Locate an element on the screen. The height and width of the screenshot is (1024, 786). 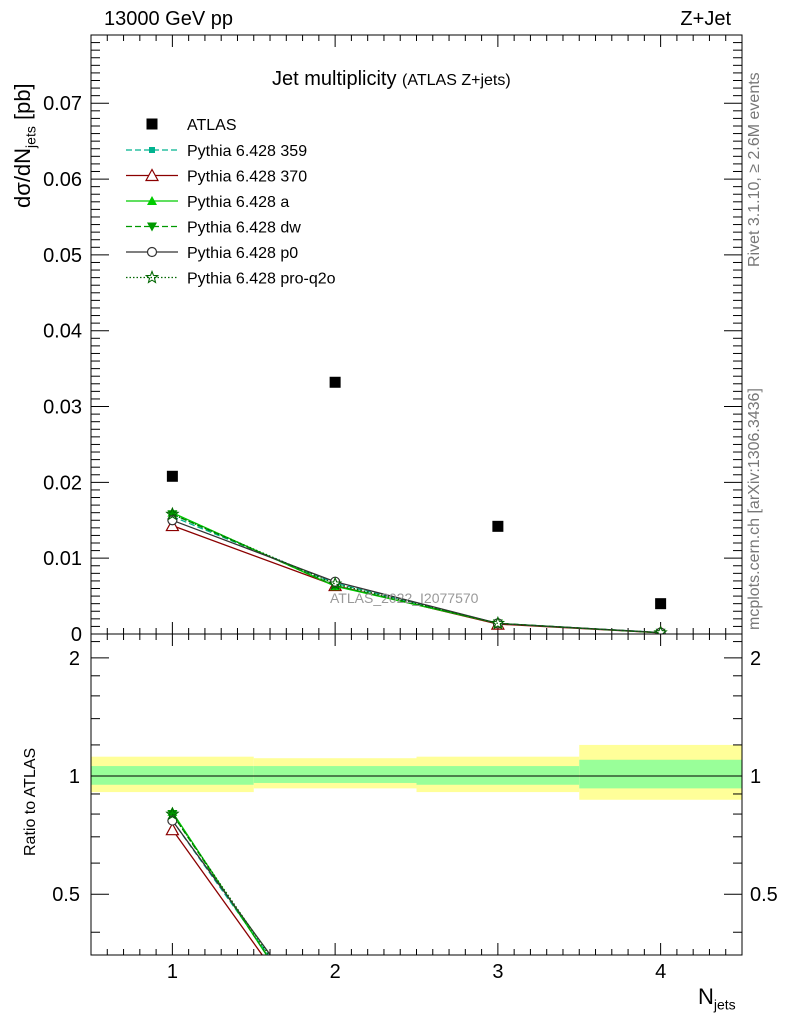
y-tick-label: 0.06 is located at coordinates (62, 180).